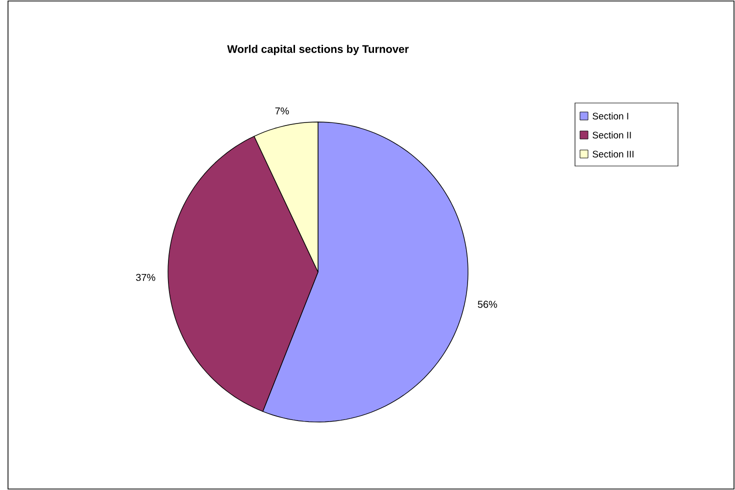 This screenshot has height=490, width=735. Describe the element at coordinates (613, 154) in the screenshot. I see `legend-label: Section III` at that location.